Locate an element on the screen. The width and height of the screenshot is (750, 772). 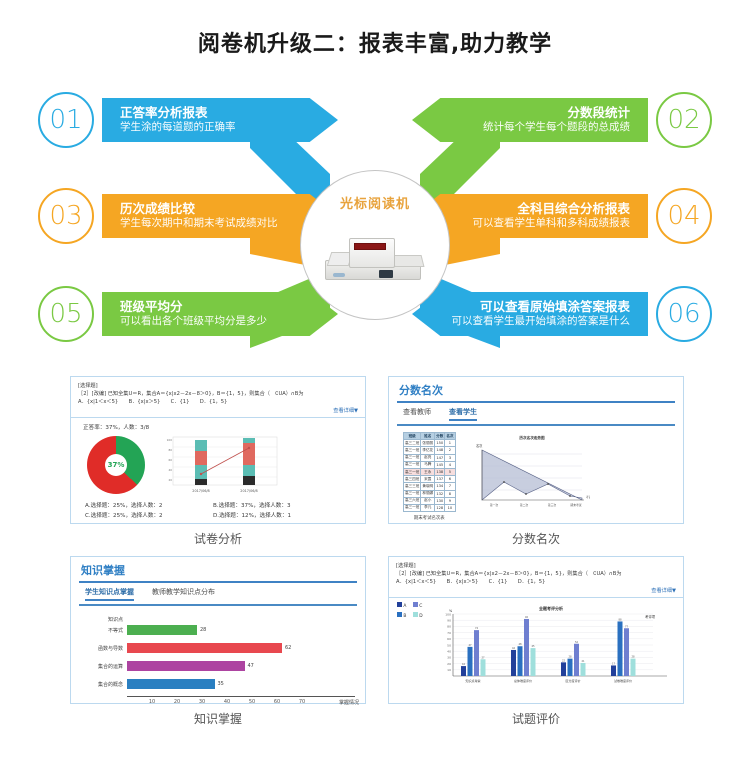
option-stat: B.选择题：37%，选择人数：3 is located at coordinates (252, 506).